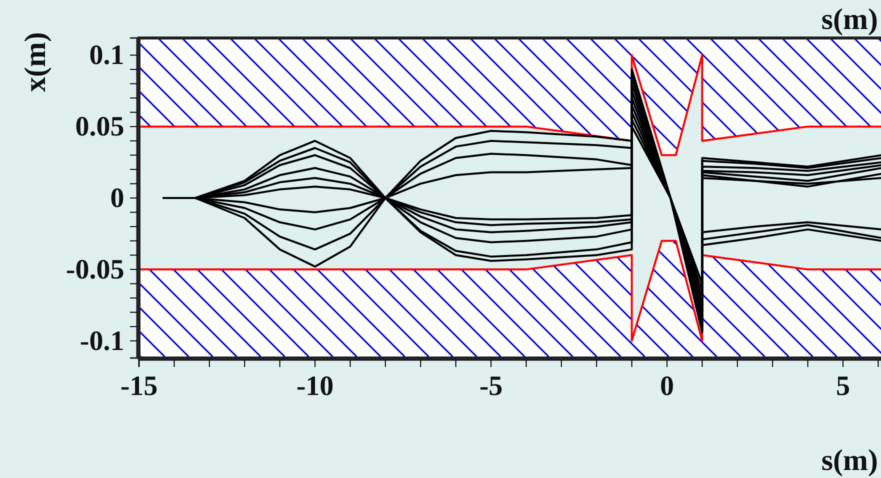 The image size is (881, 478). Describe the element at coordinates (667, 386) in the screenshot. I see `x-tick-label: 0` at that location.